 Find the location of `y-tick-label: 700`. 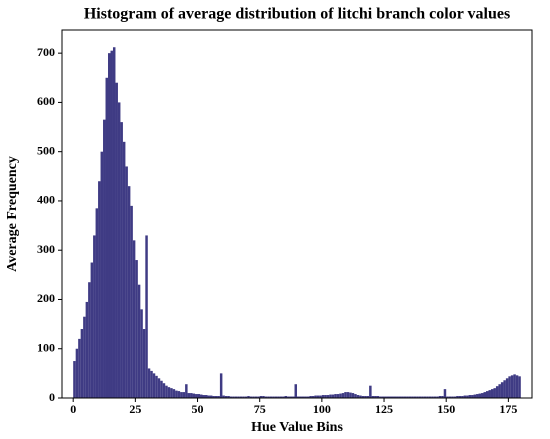

y-tick-label: 700 is located at coordinates (46, 52).